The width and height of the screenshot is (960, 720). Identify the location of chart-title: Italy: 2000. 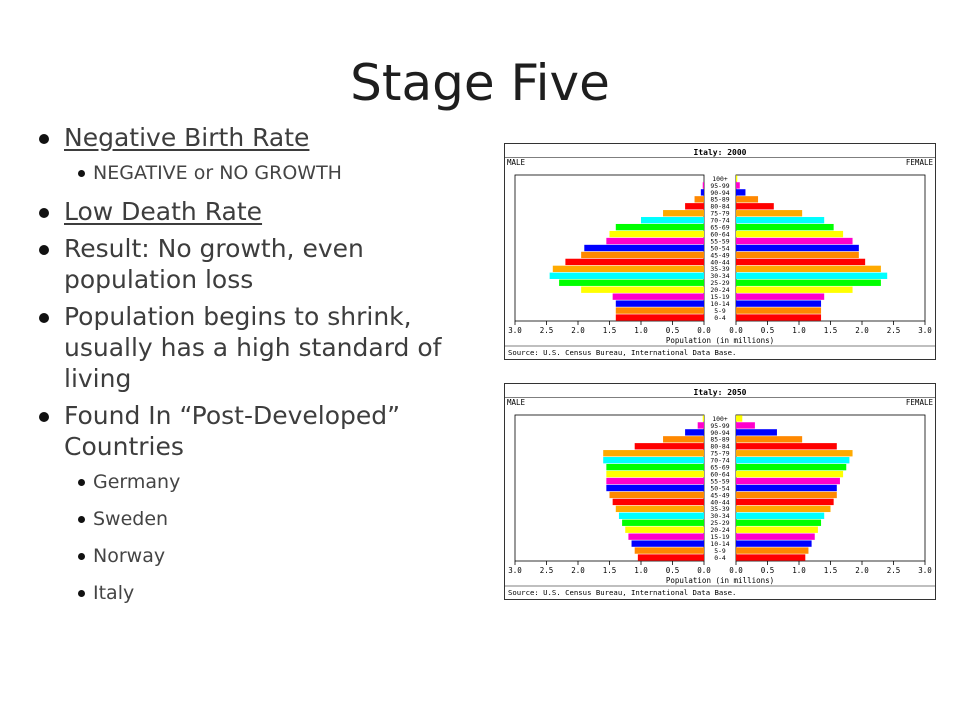
(720, 152).